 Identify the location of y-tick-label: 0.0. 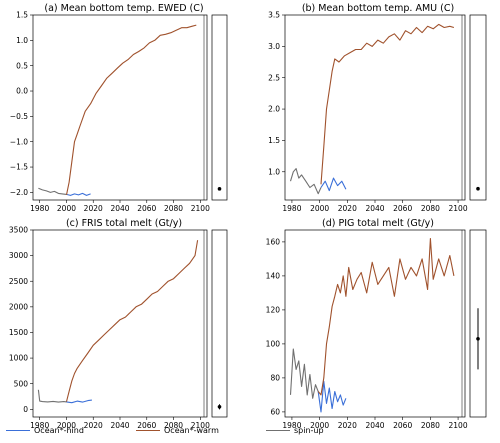
(22, 91).